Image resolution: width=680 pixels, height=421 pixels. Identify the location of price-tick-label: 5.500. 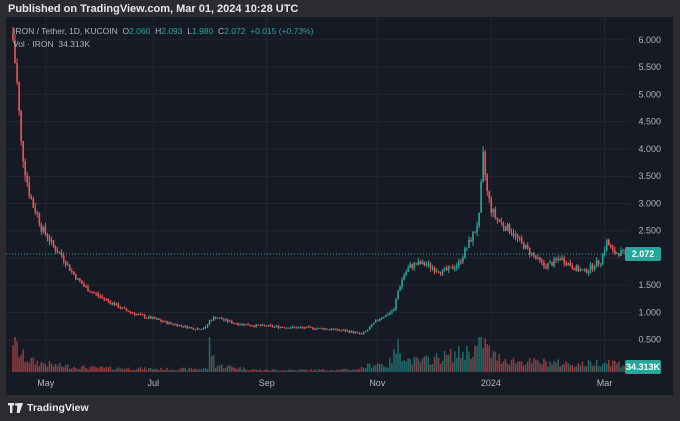
(649, 67).